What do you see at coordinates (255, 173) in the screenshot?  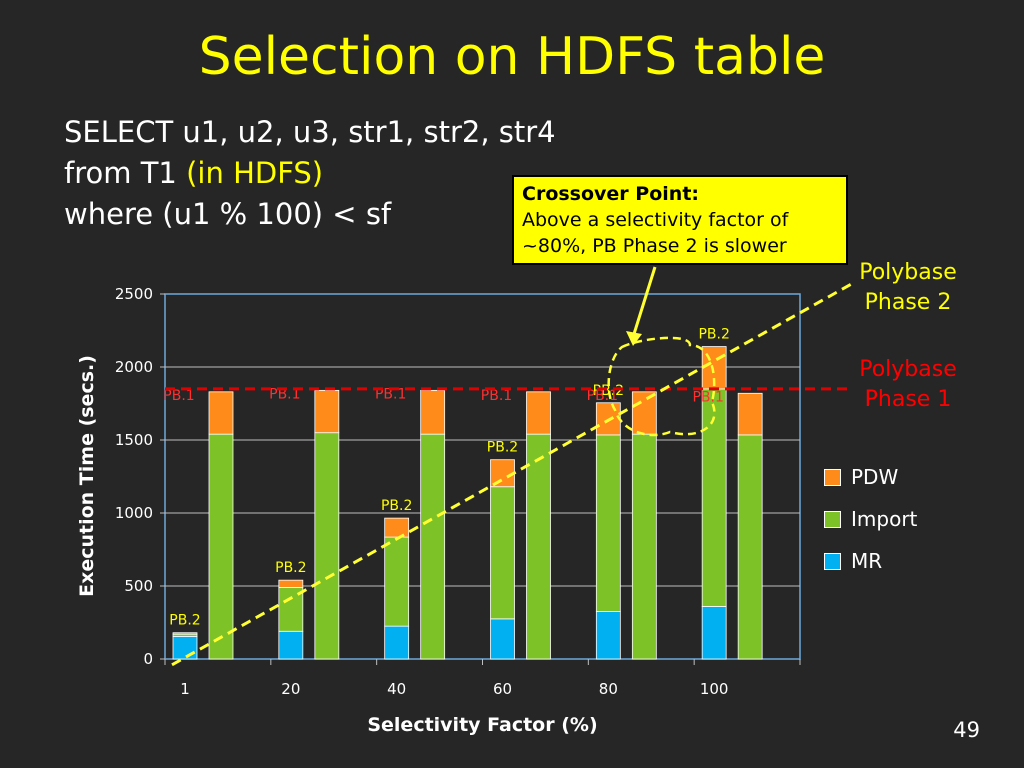 I see `query-line-2-highlight: (in HDFS)` at bounding box center [255, 173].